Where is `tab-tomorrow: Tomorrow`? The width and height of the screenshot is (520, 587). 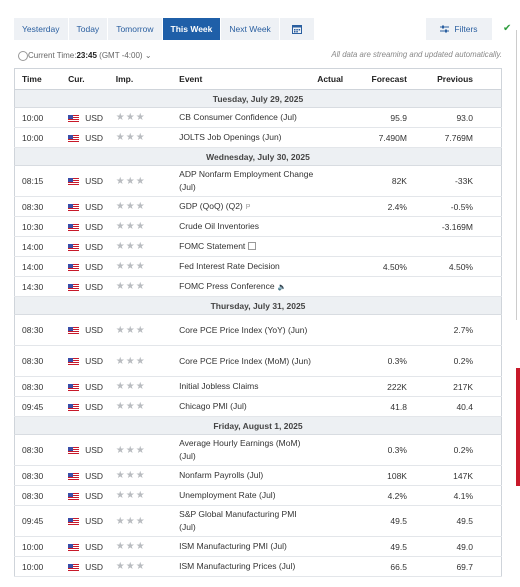
tab-tomorrow: Tomorrow is located at coordinates (135, 29).